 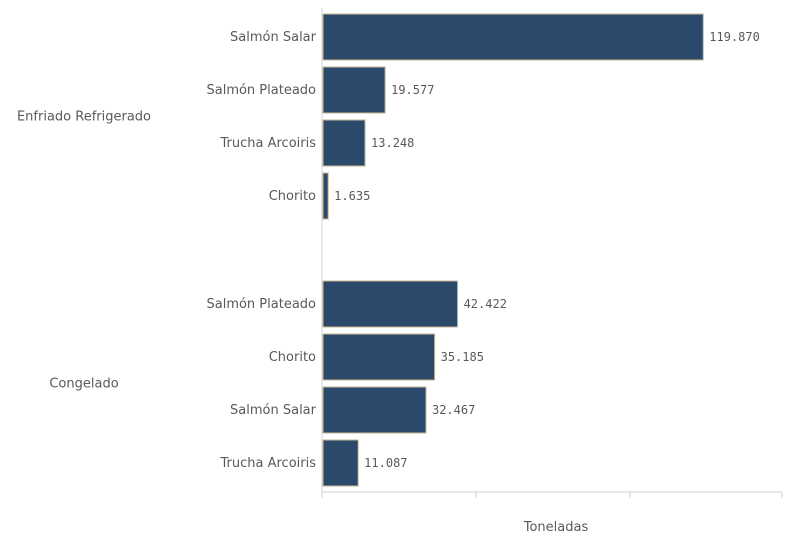 What do you see at coordinates (392, 143) in the screenshot?
I see `data-label: 13.248` at bounding box center [392, 143].